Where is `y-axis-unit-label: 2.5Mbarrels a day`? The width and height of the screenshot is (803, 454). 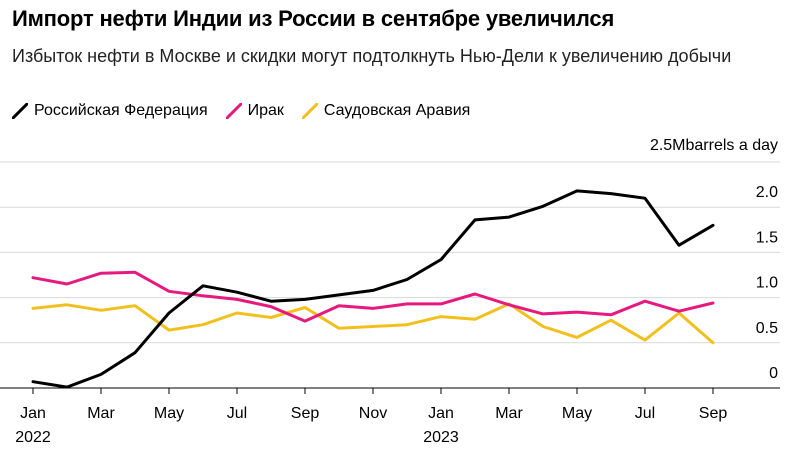
y-axis-unit-label: 2.5Mbarrels a day is located at coordinates (714, 145).